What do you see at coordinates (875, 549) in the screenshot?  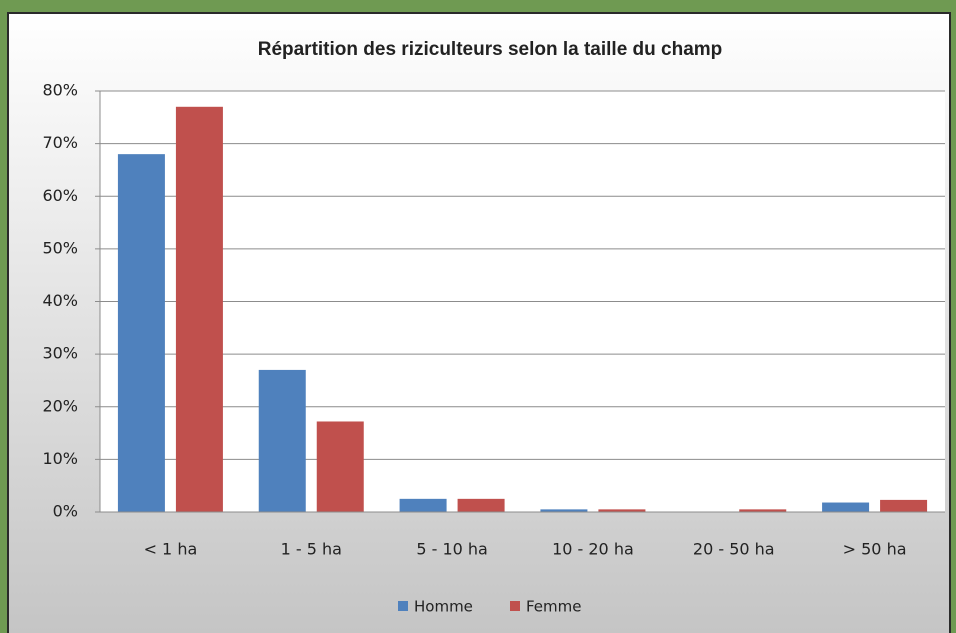 I see `x-tick-label: > 50 ha` at bounding box center [875, 549].